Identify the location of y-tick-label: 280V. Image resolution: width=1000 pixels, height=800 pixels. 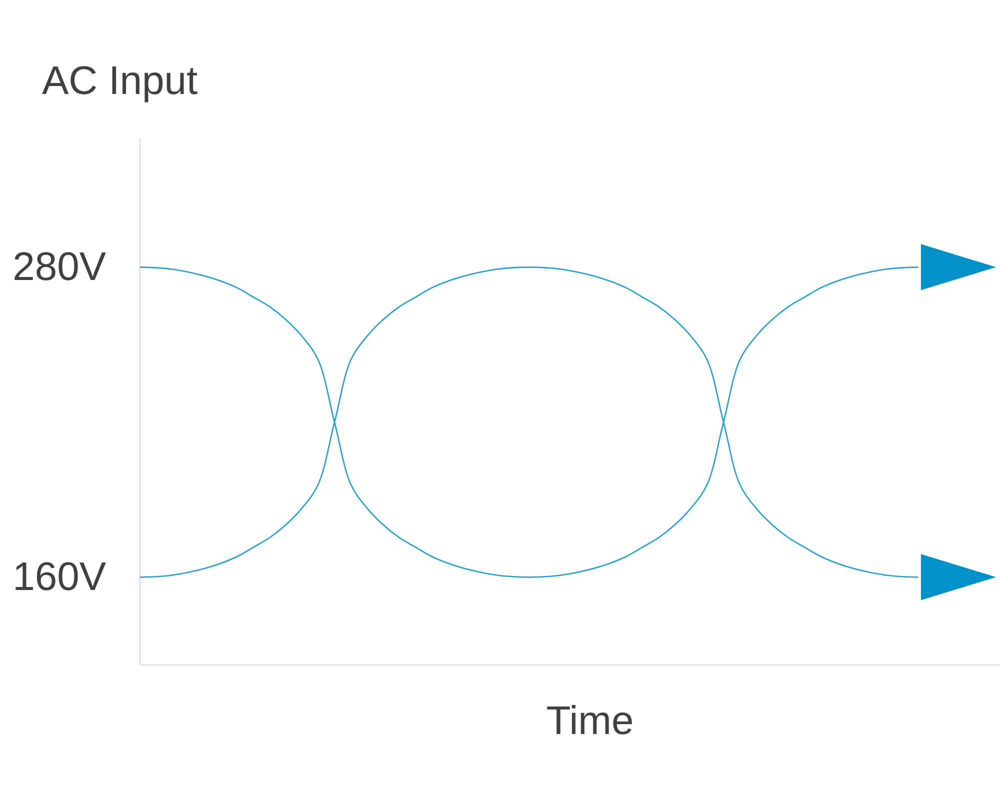
(59, 266).